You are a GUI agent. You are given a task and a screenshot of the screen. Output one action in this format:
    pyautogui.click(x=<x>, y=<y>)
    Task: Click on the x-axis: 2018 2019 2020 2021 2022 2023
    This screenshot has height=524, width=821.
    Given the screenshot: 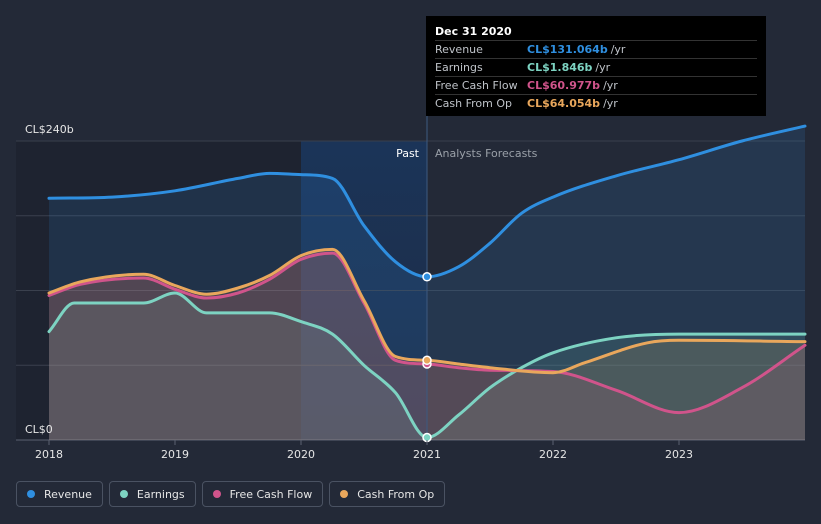 What is the action you would take?
    pyautogui.click(x=364, y=450)
    